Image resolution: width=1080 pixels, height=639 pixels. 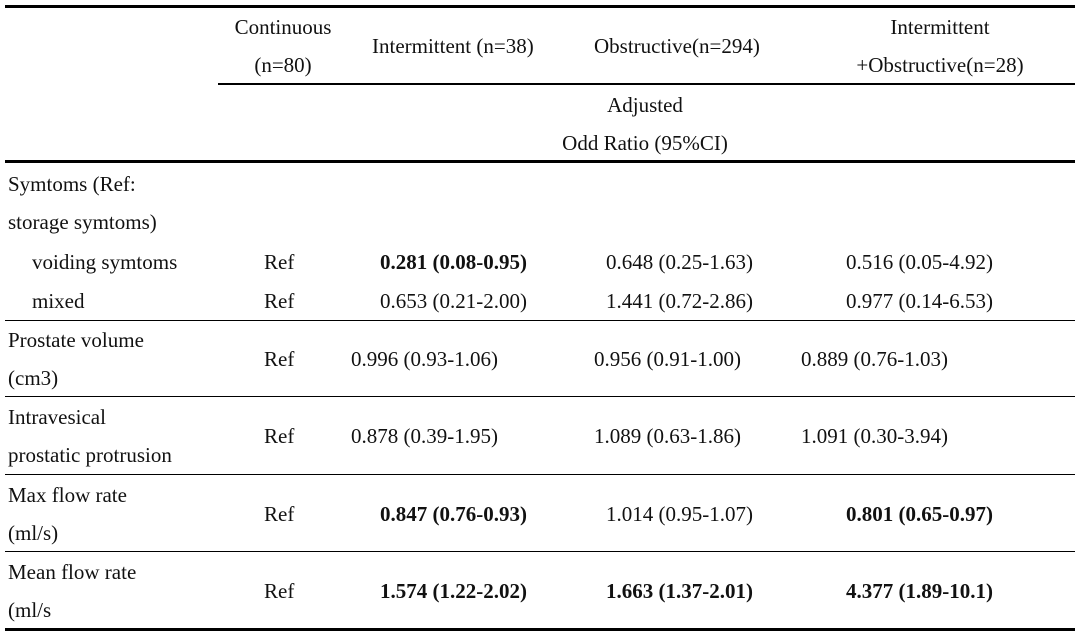 I want to click on symptoms-label-line2: storage symtoms), so click(x=82, y=222).